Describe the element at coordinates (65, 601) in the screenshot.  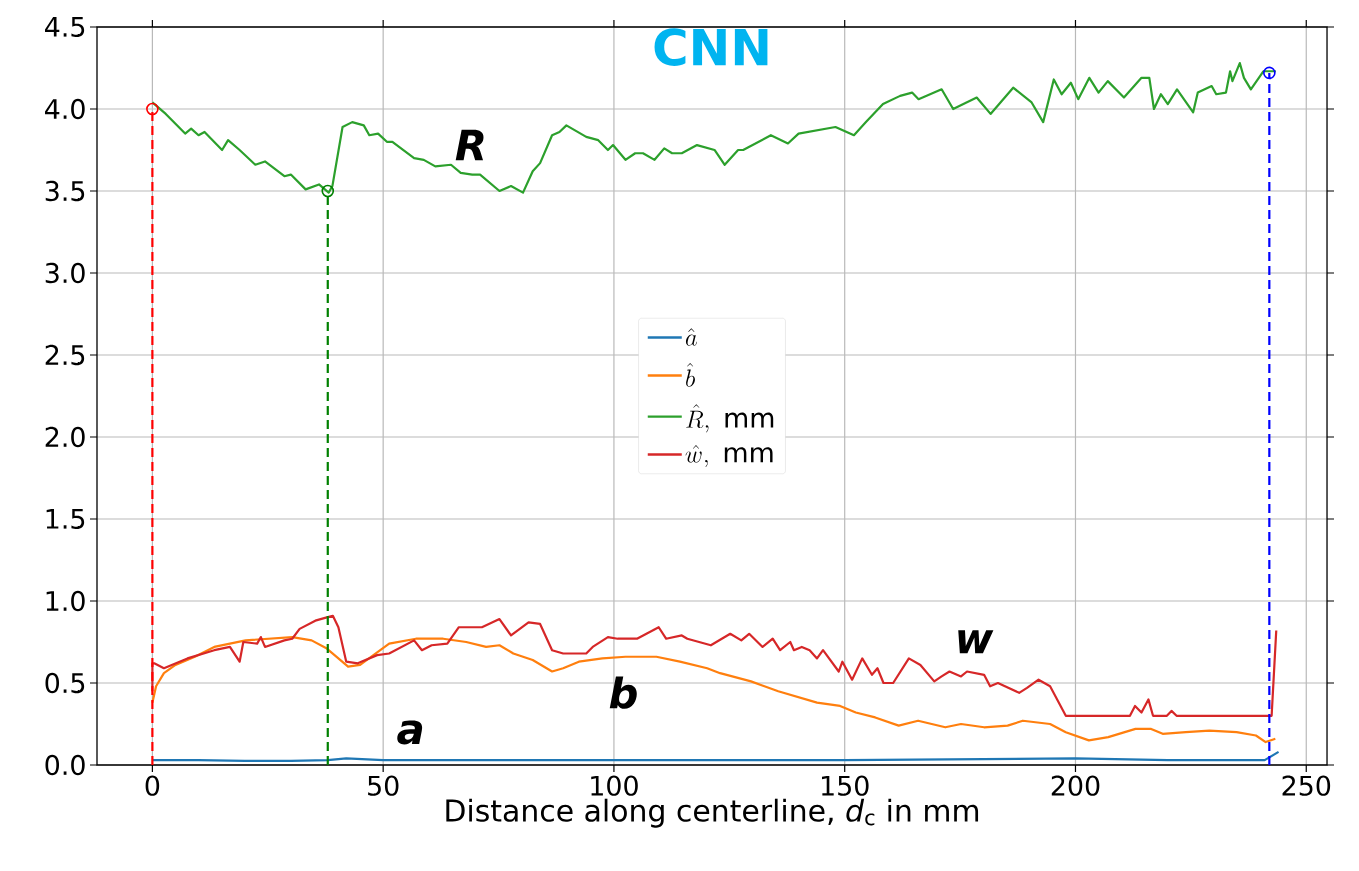
I see `y-tick-label: 1.0` at that location.